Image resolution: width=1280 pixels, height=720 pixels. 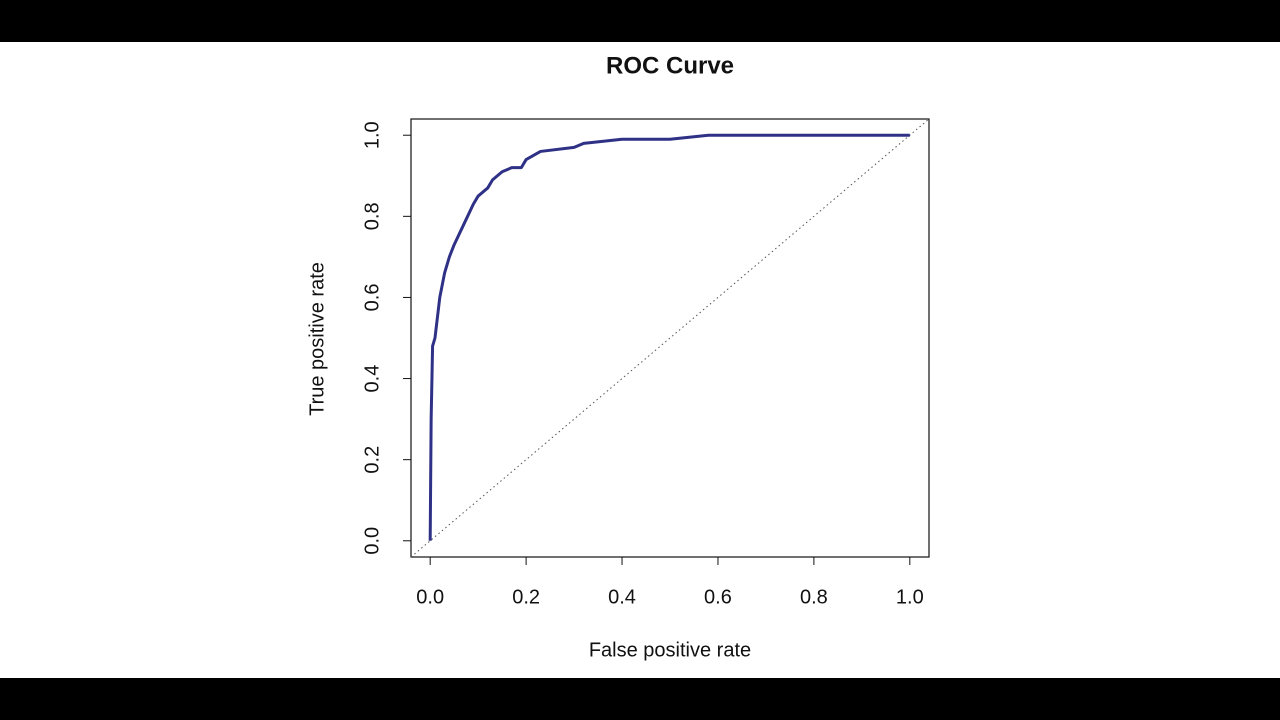 What do you see at coordinates (317, 339) in the screenshot?
I see `y-axis-label: True positive rate` at bounding box center [317, 339].